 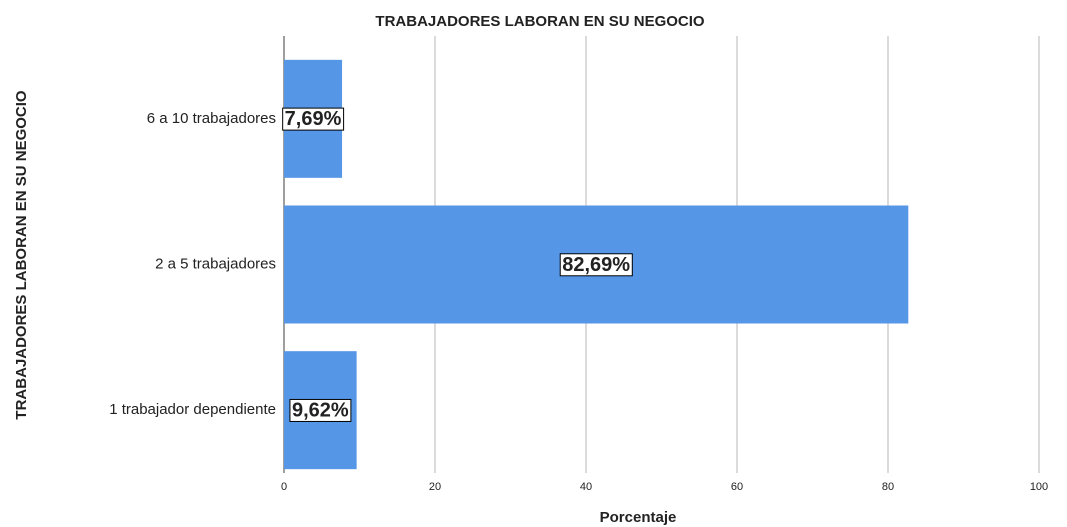 I want to click on y-tick-label: 1 trabajador dependiente, so click(x=192, y=409).